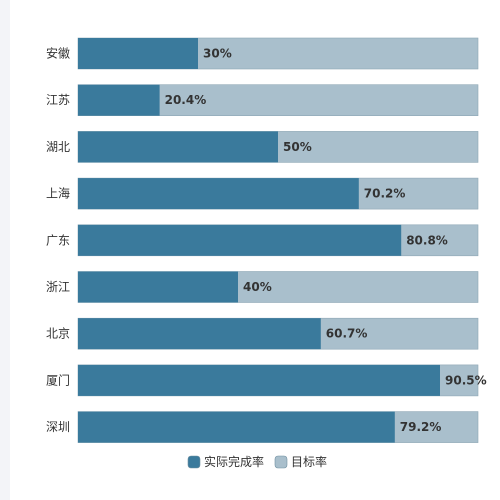 The height and width of the screenshot is (500, 500). Describe the element at coordinates (347, 334) in the screenshot. I see `value-label: 60.7%` at that location.